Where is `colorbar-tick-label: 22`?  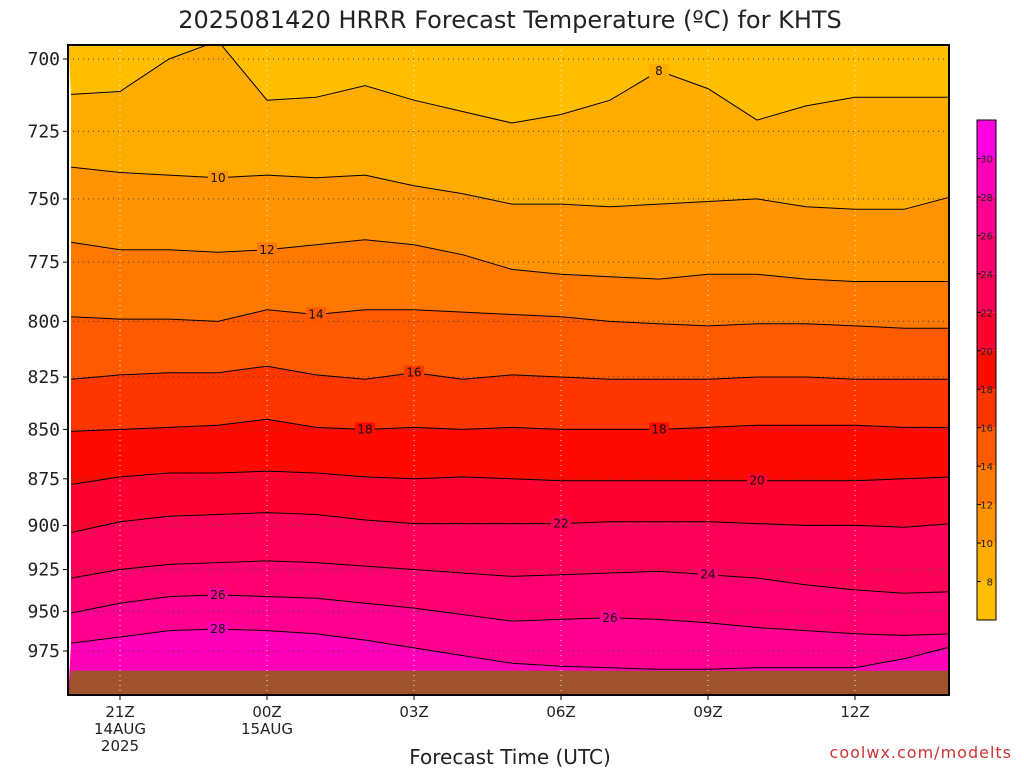 colorbar-tick-label: 22 is located at coordinates (986, 313).